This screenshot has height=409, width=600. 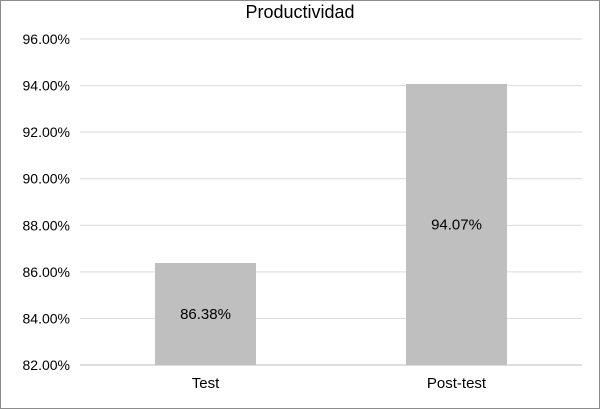 I want to click on y-tick-label: 86.00%, so click(x=46, y=272).